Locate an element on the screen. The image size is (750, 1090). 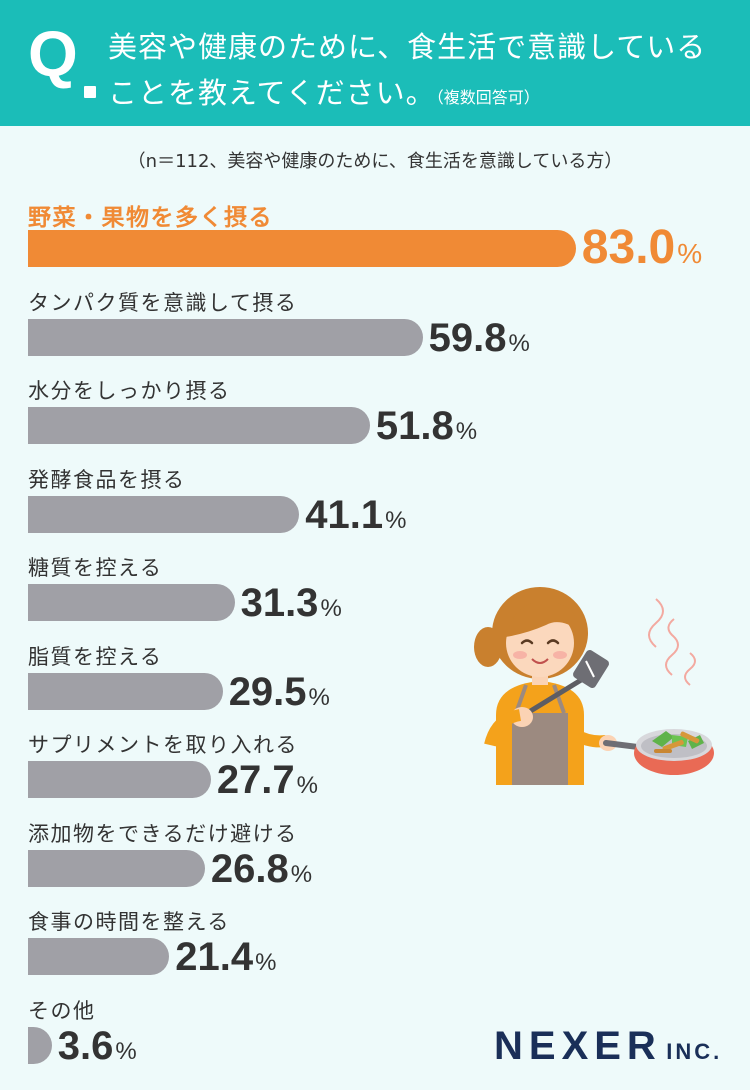
value-label: 51.8% is located at coordinates (426, 426).